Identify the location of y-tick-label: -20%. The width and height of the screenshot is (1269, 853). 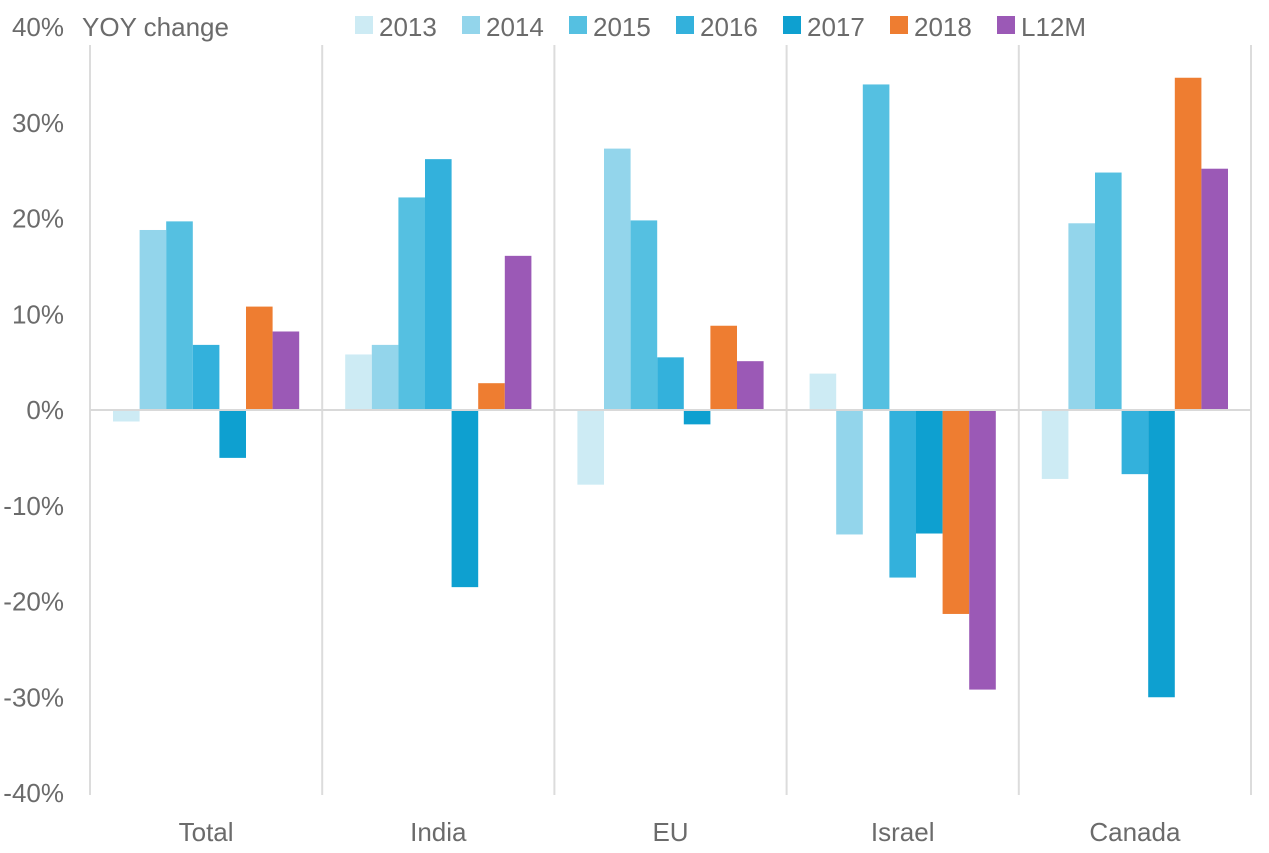
(33, 602).